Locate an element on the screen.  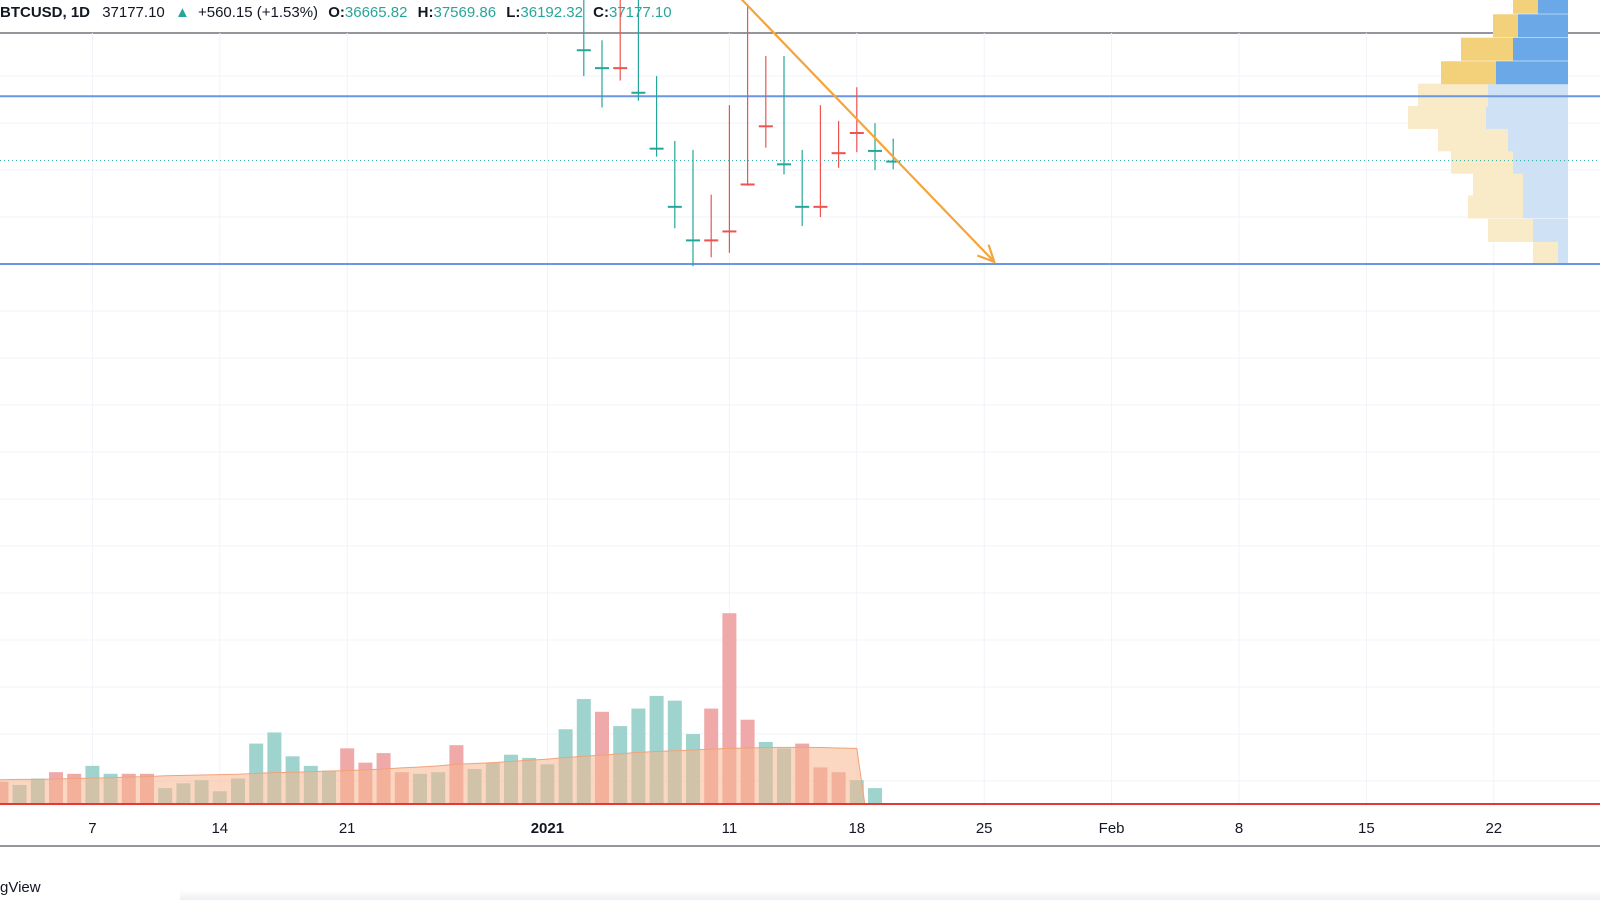
volume-moving-average is located at coordinates (433, 775).